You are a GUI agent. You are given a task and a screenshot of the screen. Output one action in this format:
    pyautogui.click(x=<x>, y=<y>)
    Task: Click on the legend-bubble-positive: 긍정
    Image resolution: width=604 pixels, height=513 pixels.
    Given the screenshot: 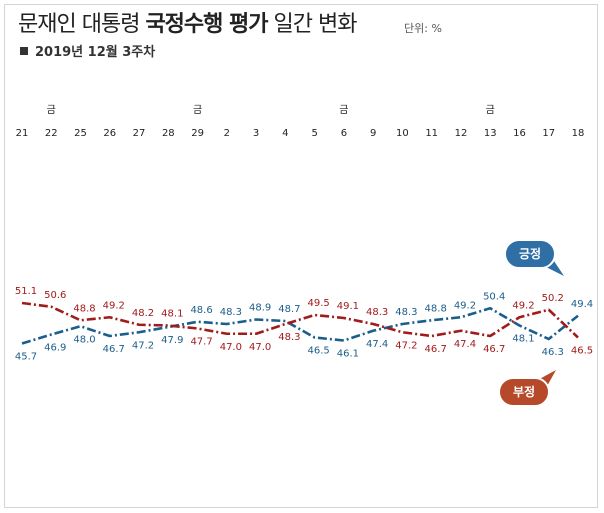 What is the action you would take?
    pyautogui.click(x=534, y=257)
    